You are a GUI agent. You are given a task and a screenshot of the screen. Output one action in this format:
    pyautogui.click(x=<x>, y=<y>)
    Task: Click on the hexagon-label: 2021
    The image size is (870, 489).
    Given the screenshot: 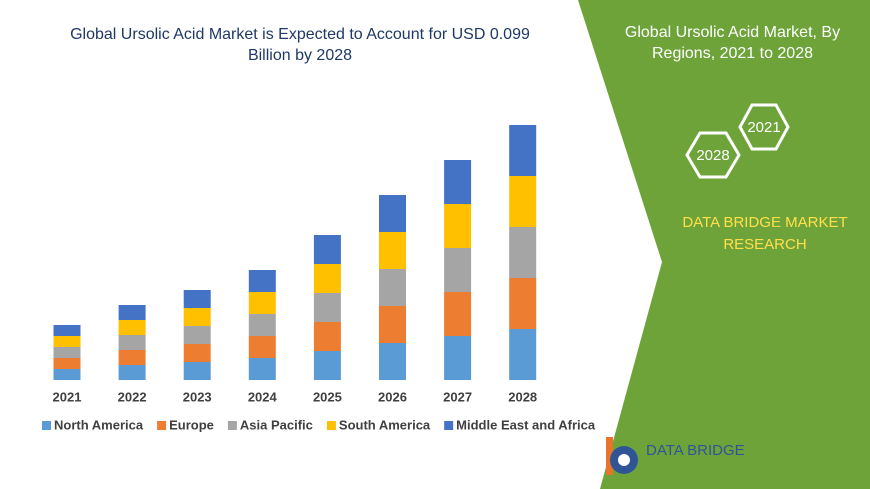 What is the action you would take?
    pyautogui.click(x=763, y=127)
    